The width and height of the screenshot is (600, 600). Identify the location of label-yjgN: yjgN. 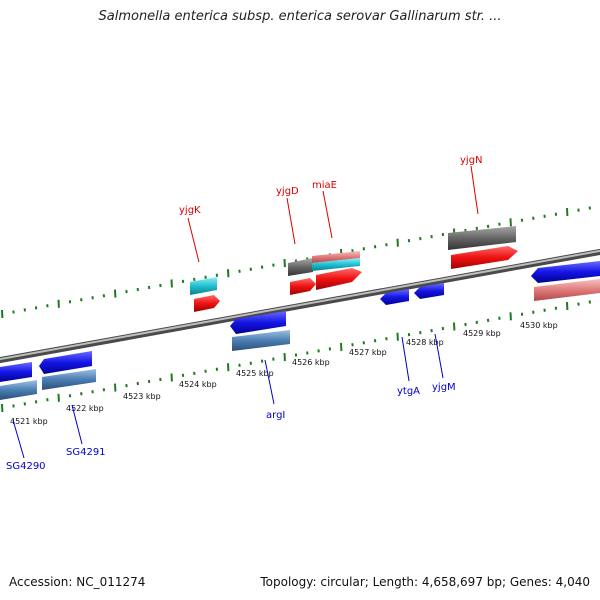
(471, 160).